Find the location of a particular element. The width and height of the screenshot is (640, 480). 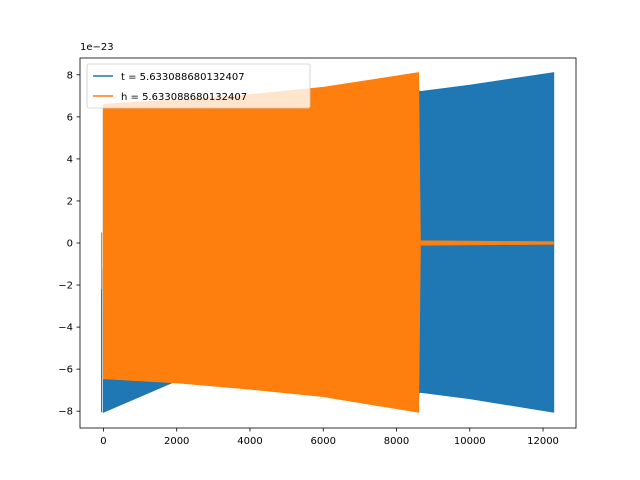

x-tick-label: 6000 is located at coordinates (323, 441).